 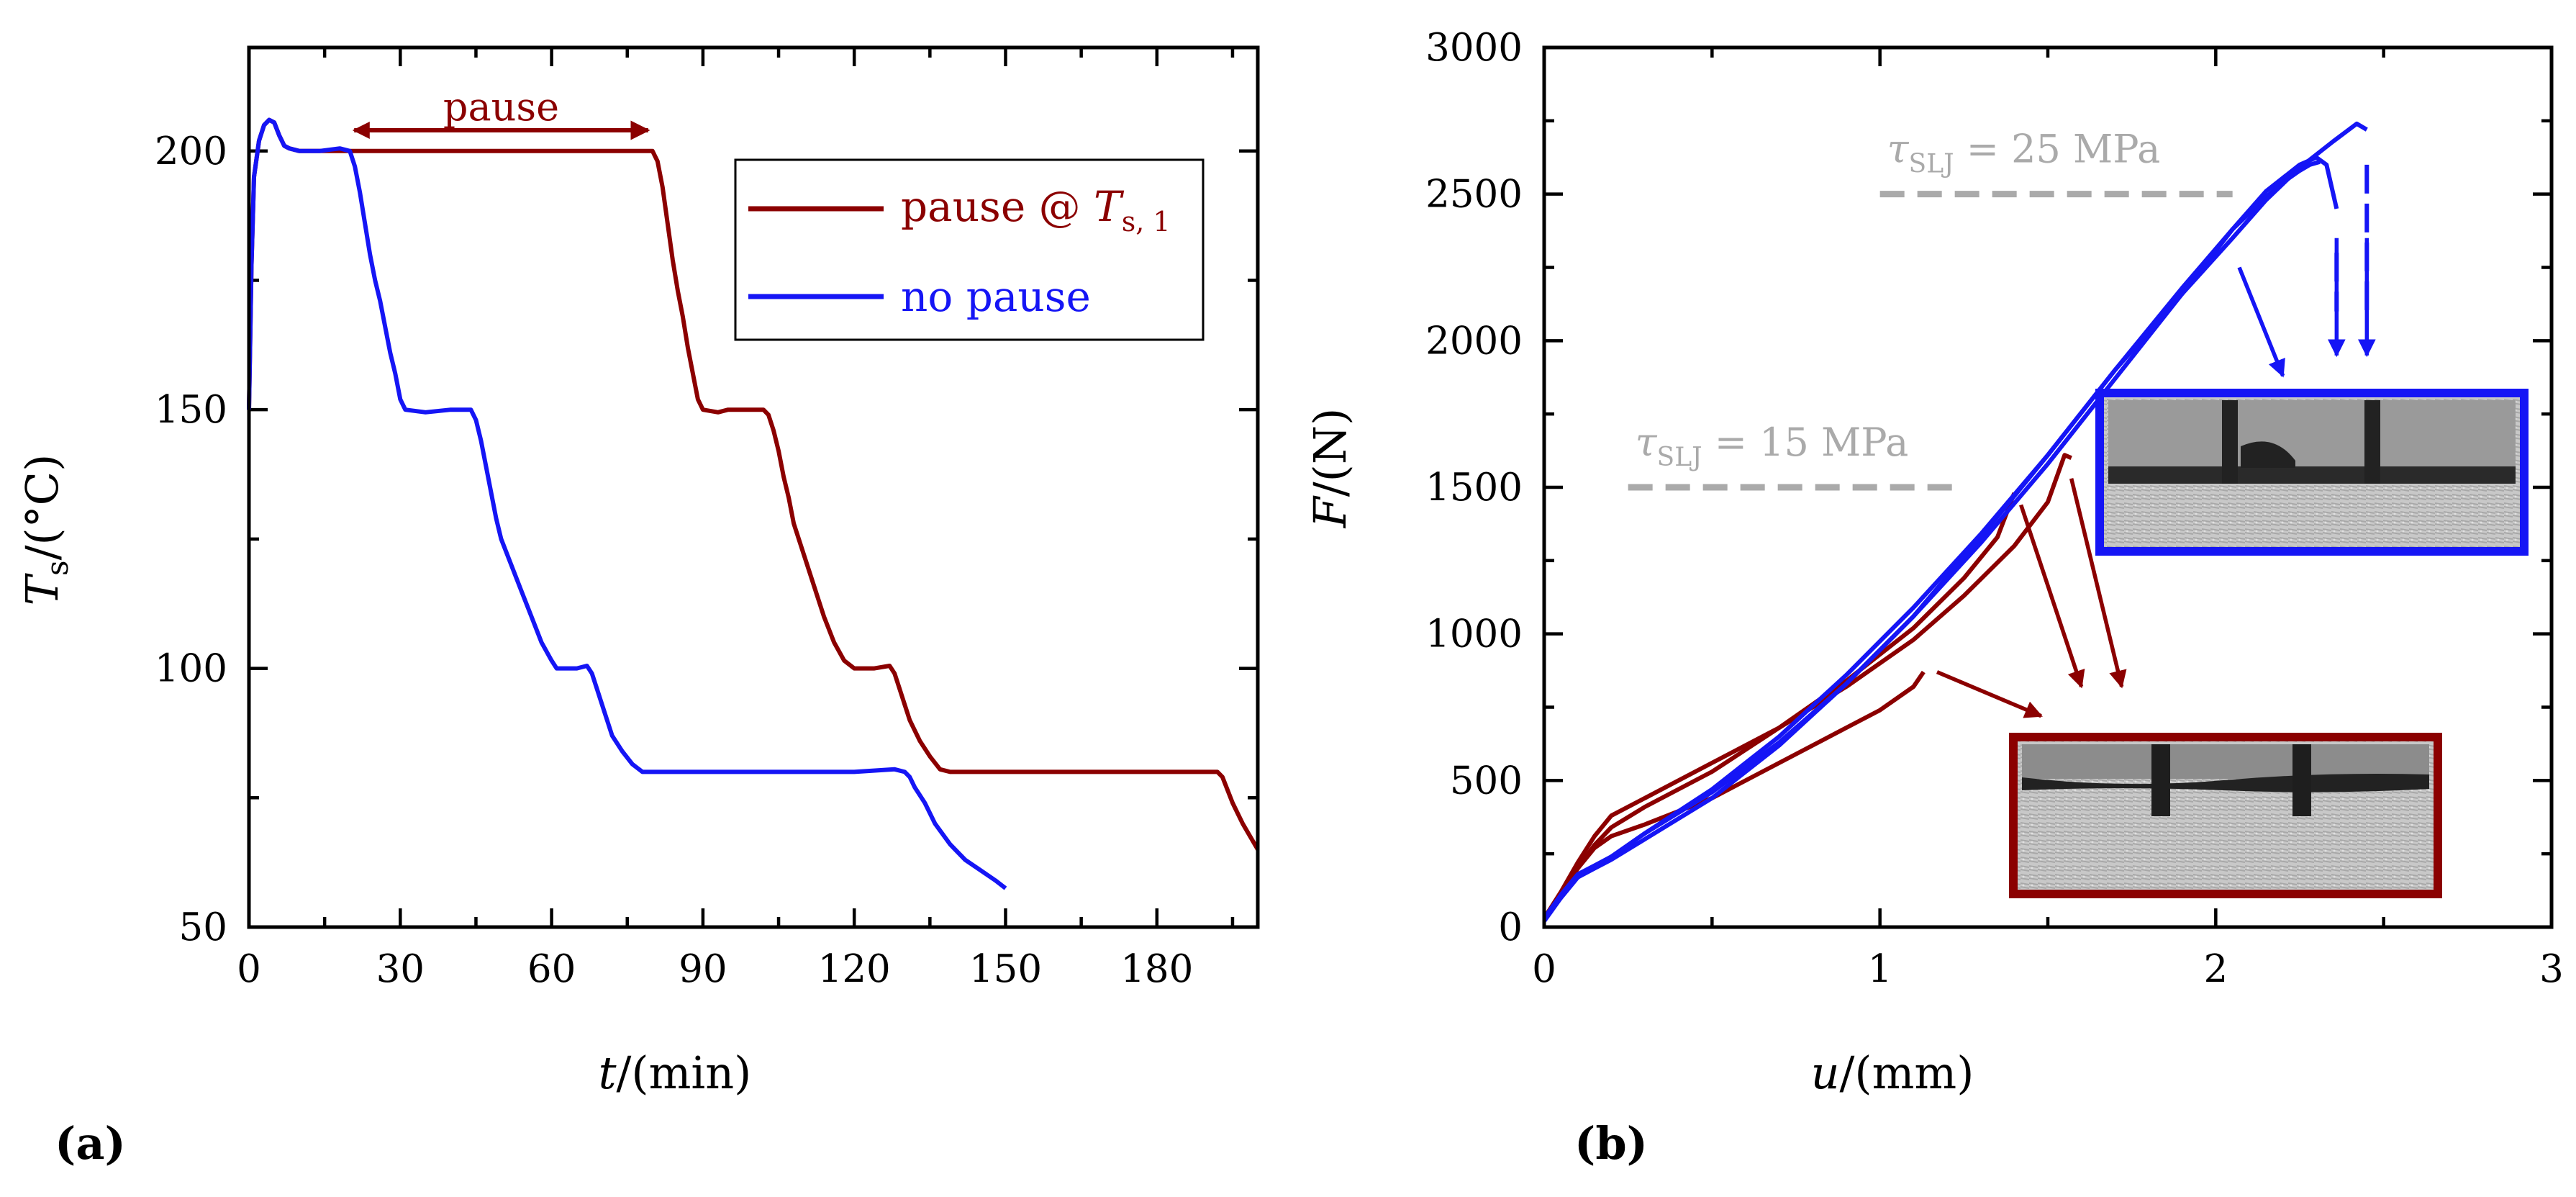 What do you see at coordinates (2024, 153) in the screenshot?
I see `reference-label-2500: τSLJ = 25 MPa` at bounding box center [2024, 153].